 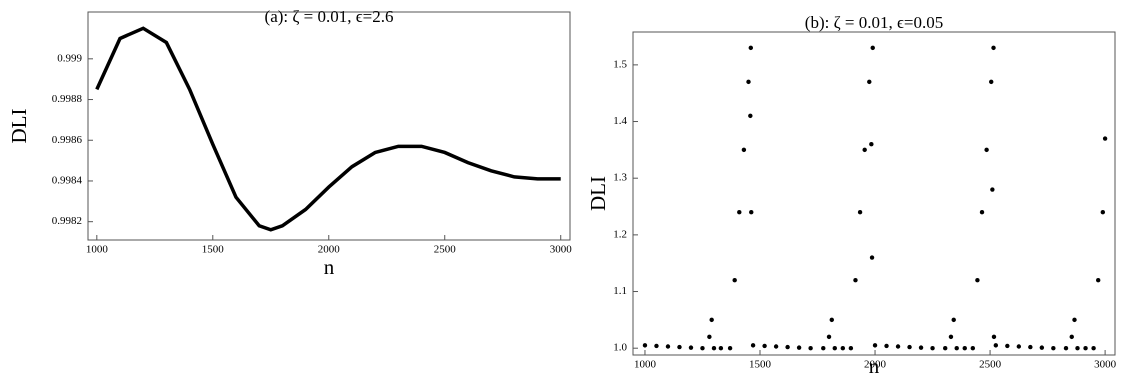 What do you see at coordinates (620, 348) in the screenshot?
I see `y-tick-label: 1.0` at bounding box center [620, 348].